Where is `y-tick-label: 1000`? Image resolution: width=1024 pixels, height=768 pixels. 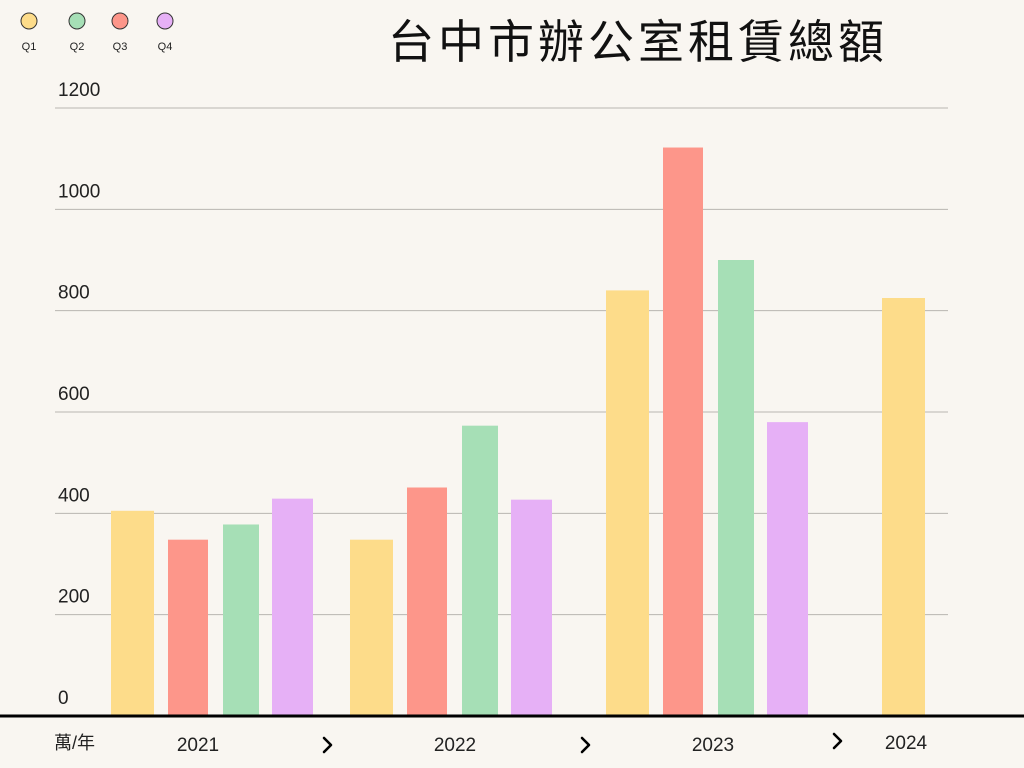 y-tick-label: 1000 is located at coordinates (79, 191).